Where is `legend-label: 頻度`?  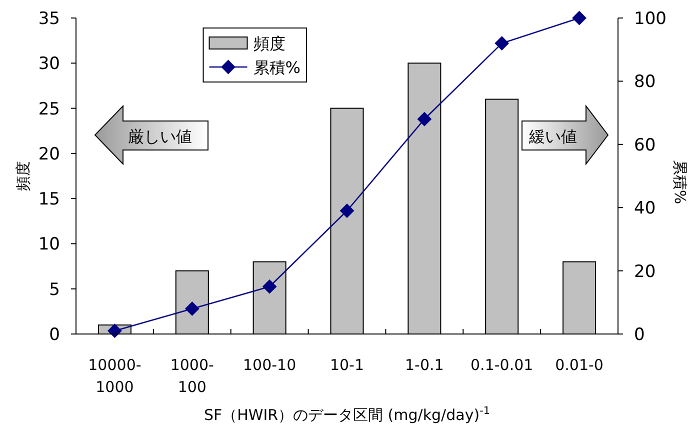 legend-label: 頻度 is located at coordinates (269, 43).